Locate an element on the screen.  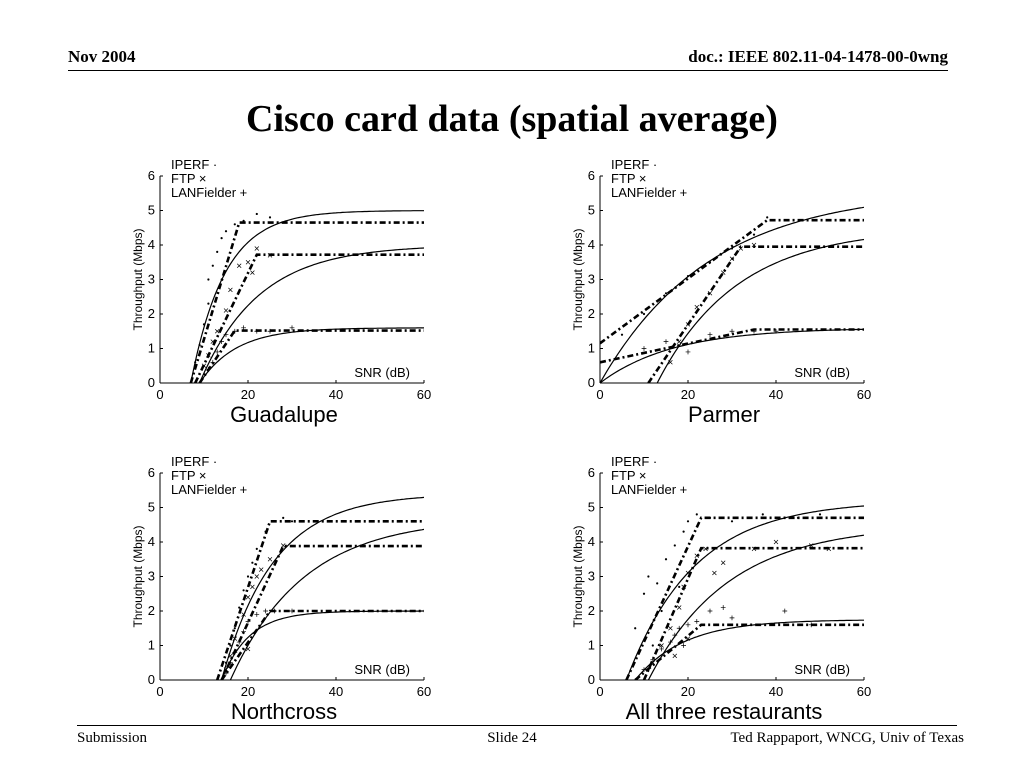
legend-entry: FTP × is located at coordinates (629, 178).